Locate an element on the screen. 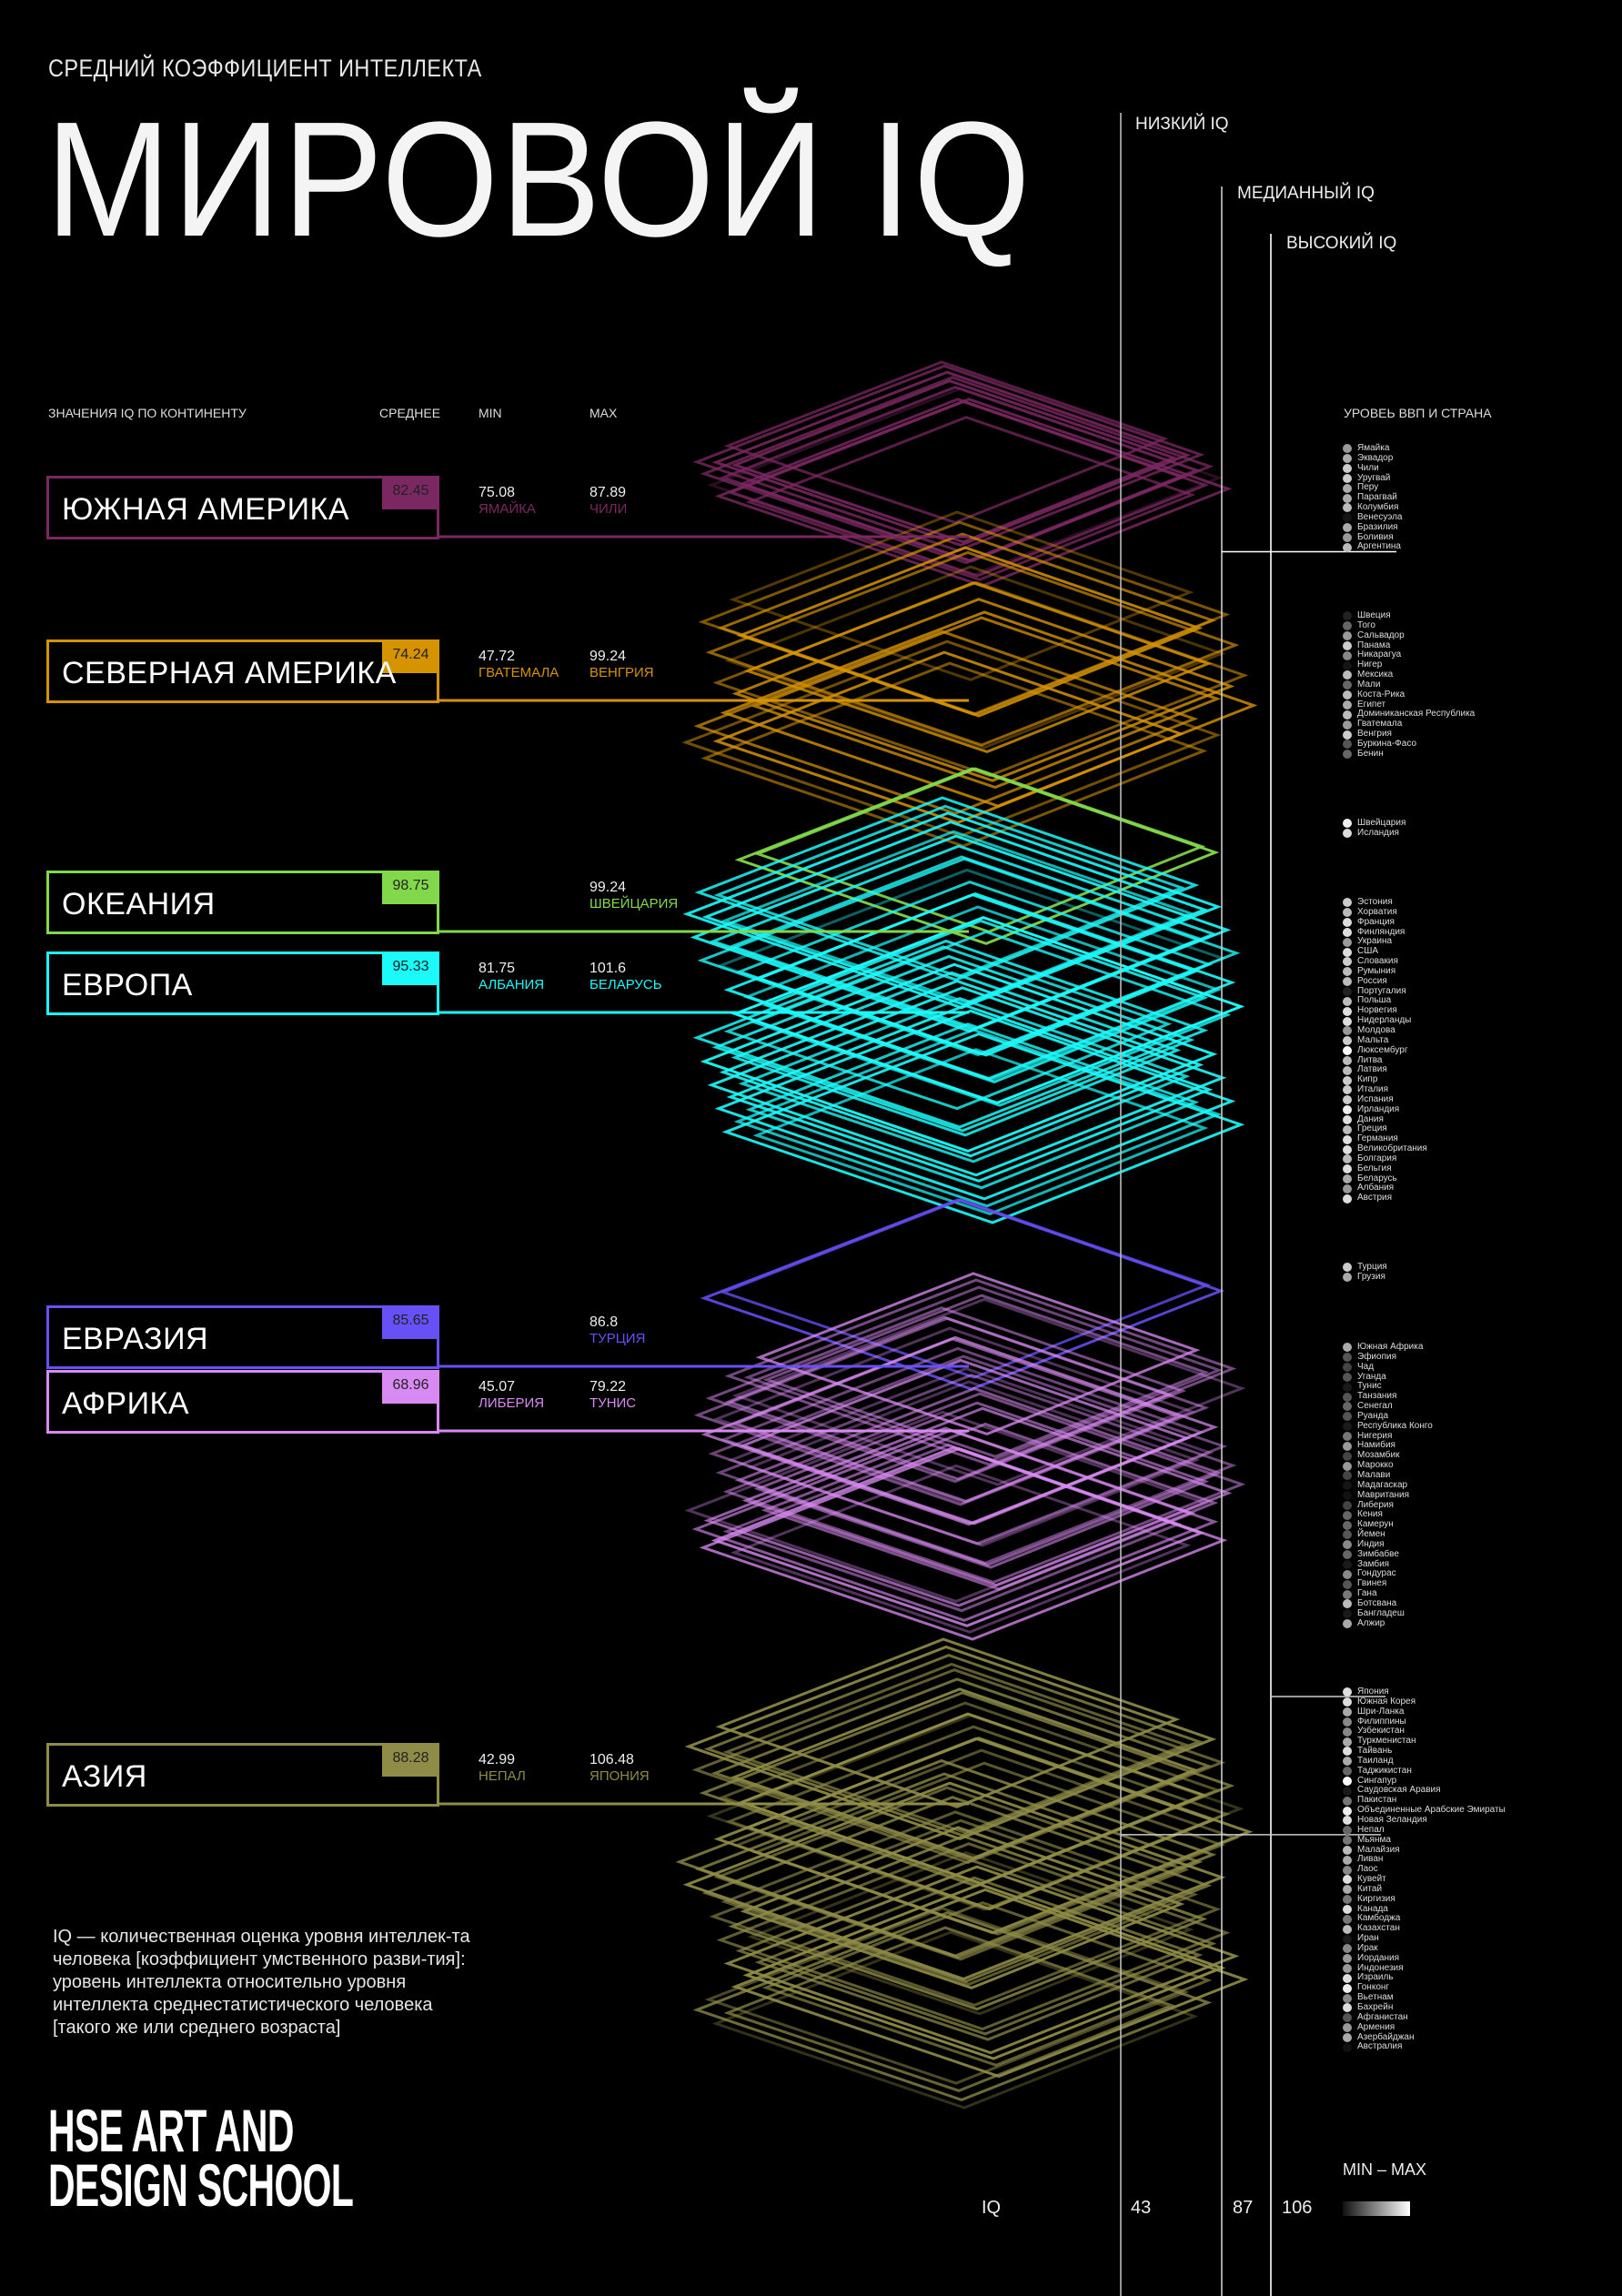 The image size is (1622, 2296). country-list-item: Нигер is located at coordinates (1409, 665).